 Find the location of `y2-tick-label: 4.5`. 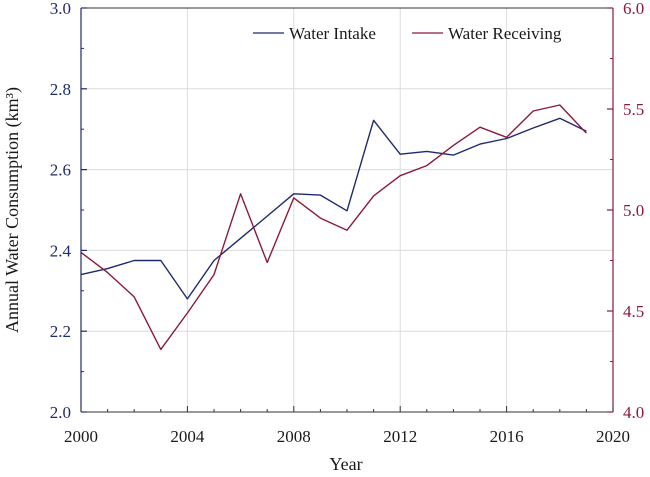

y2-tick-label: 4.5 is located at coordinates (633, 311).